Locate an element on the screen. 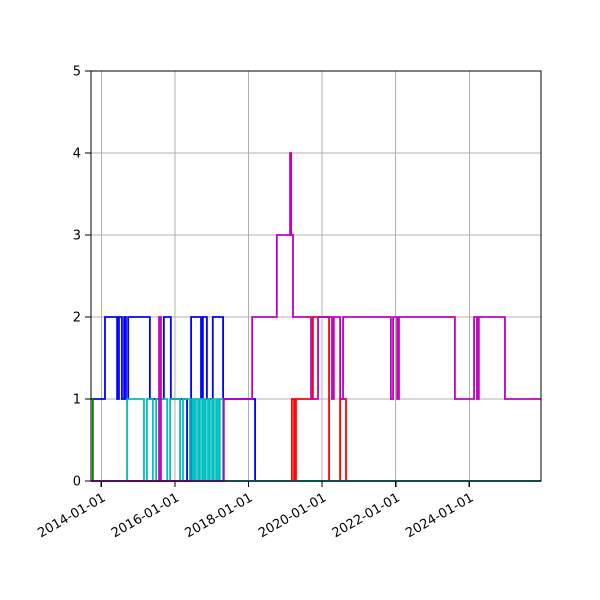 The width and height of the screenshot is (600, 600). y-tick-label: 2 is located at coordinates (77, 318).